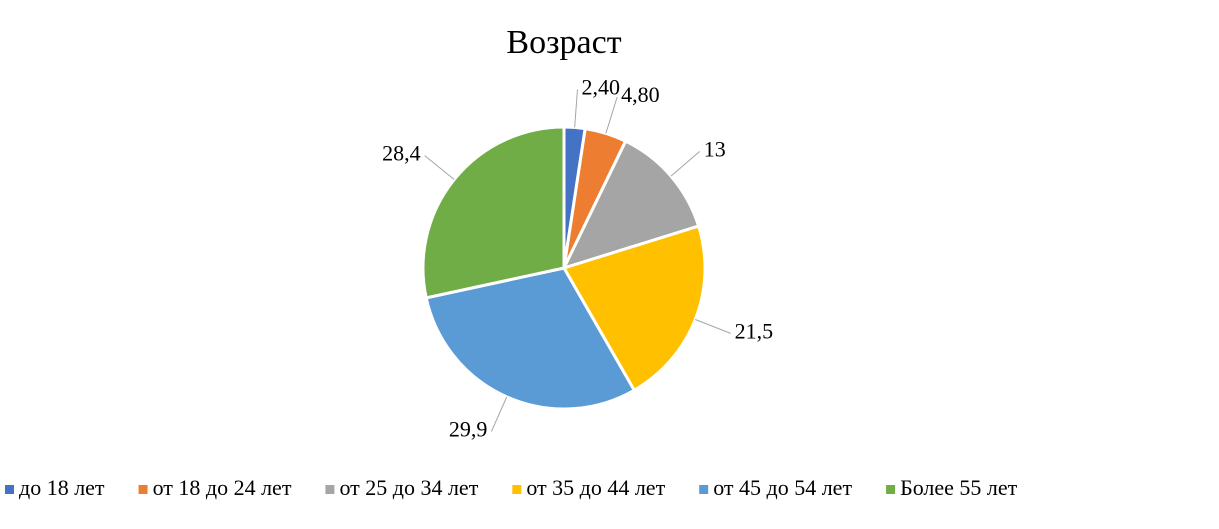  Describe the element at coordinates (401, 153) in the screenshot. I see `data-label: 28,4` at that location.